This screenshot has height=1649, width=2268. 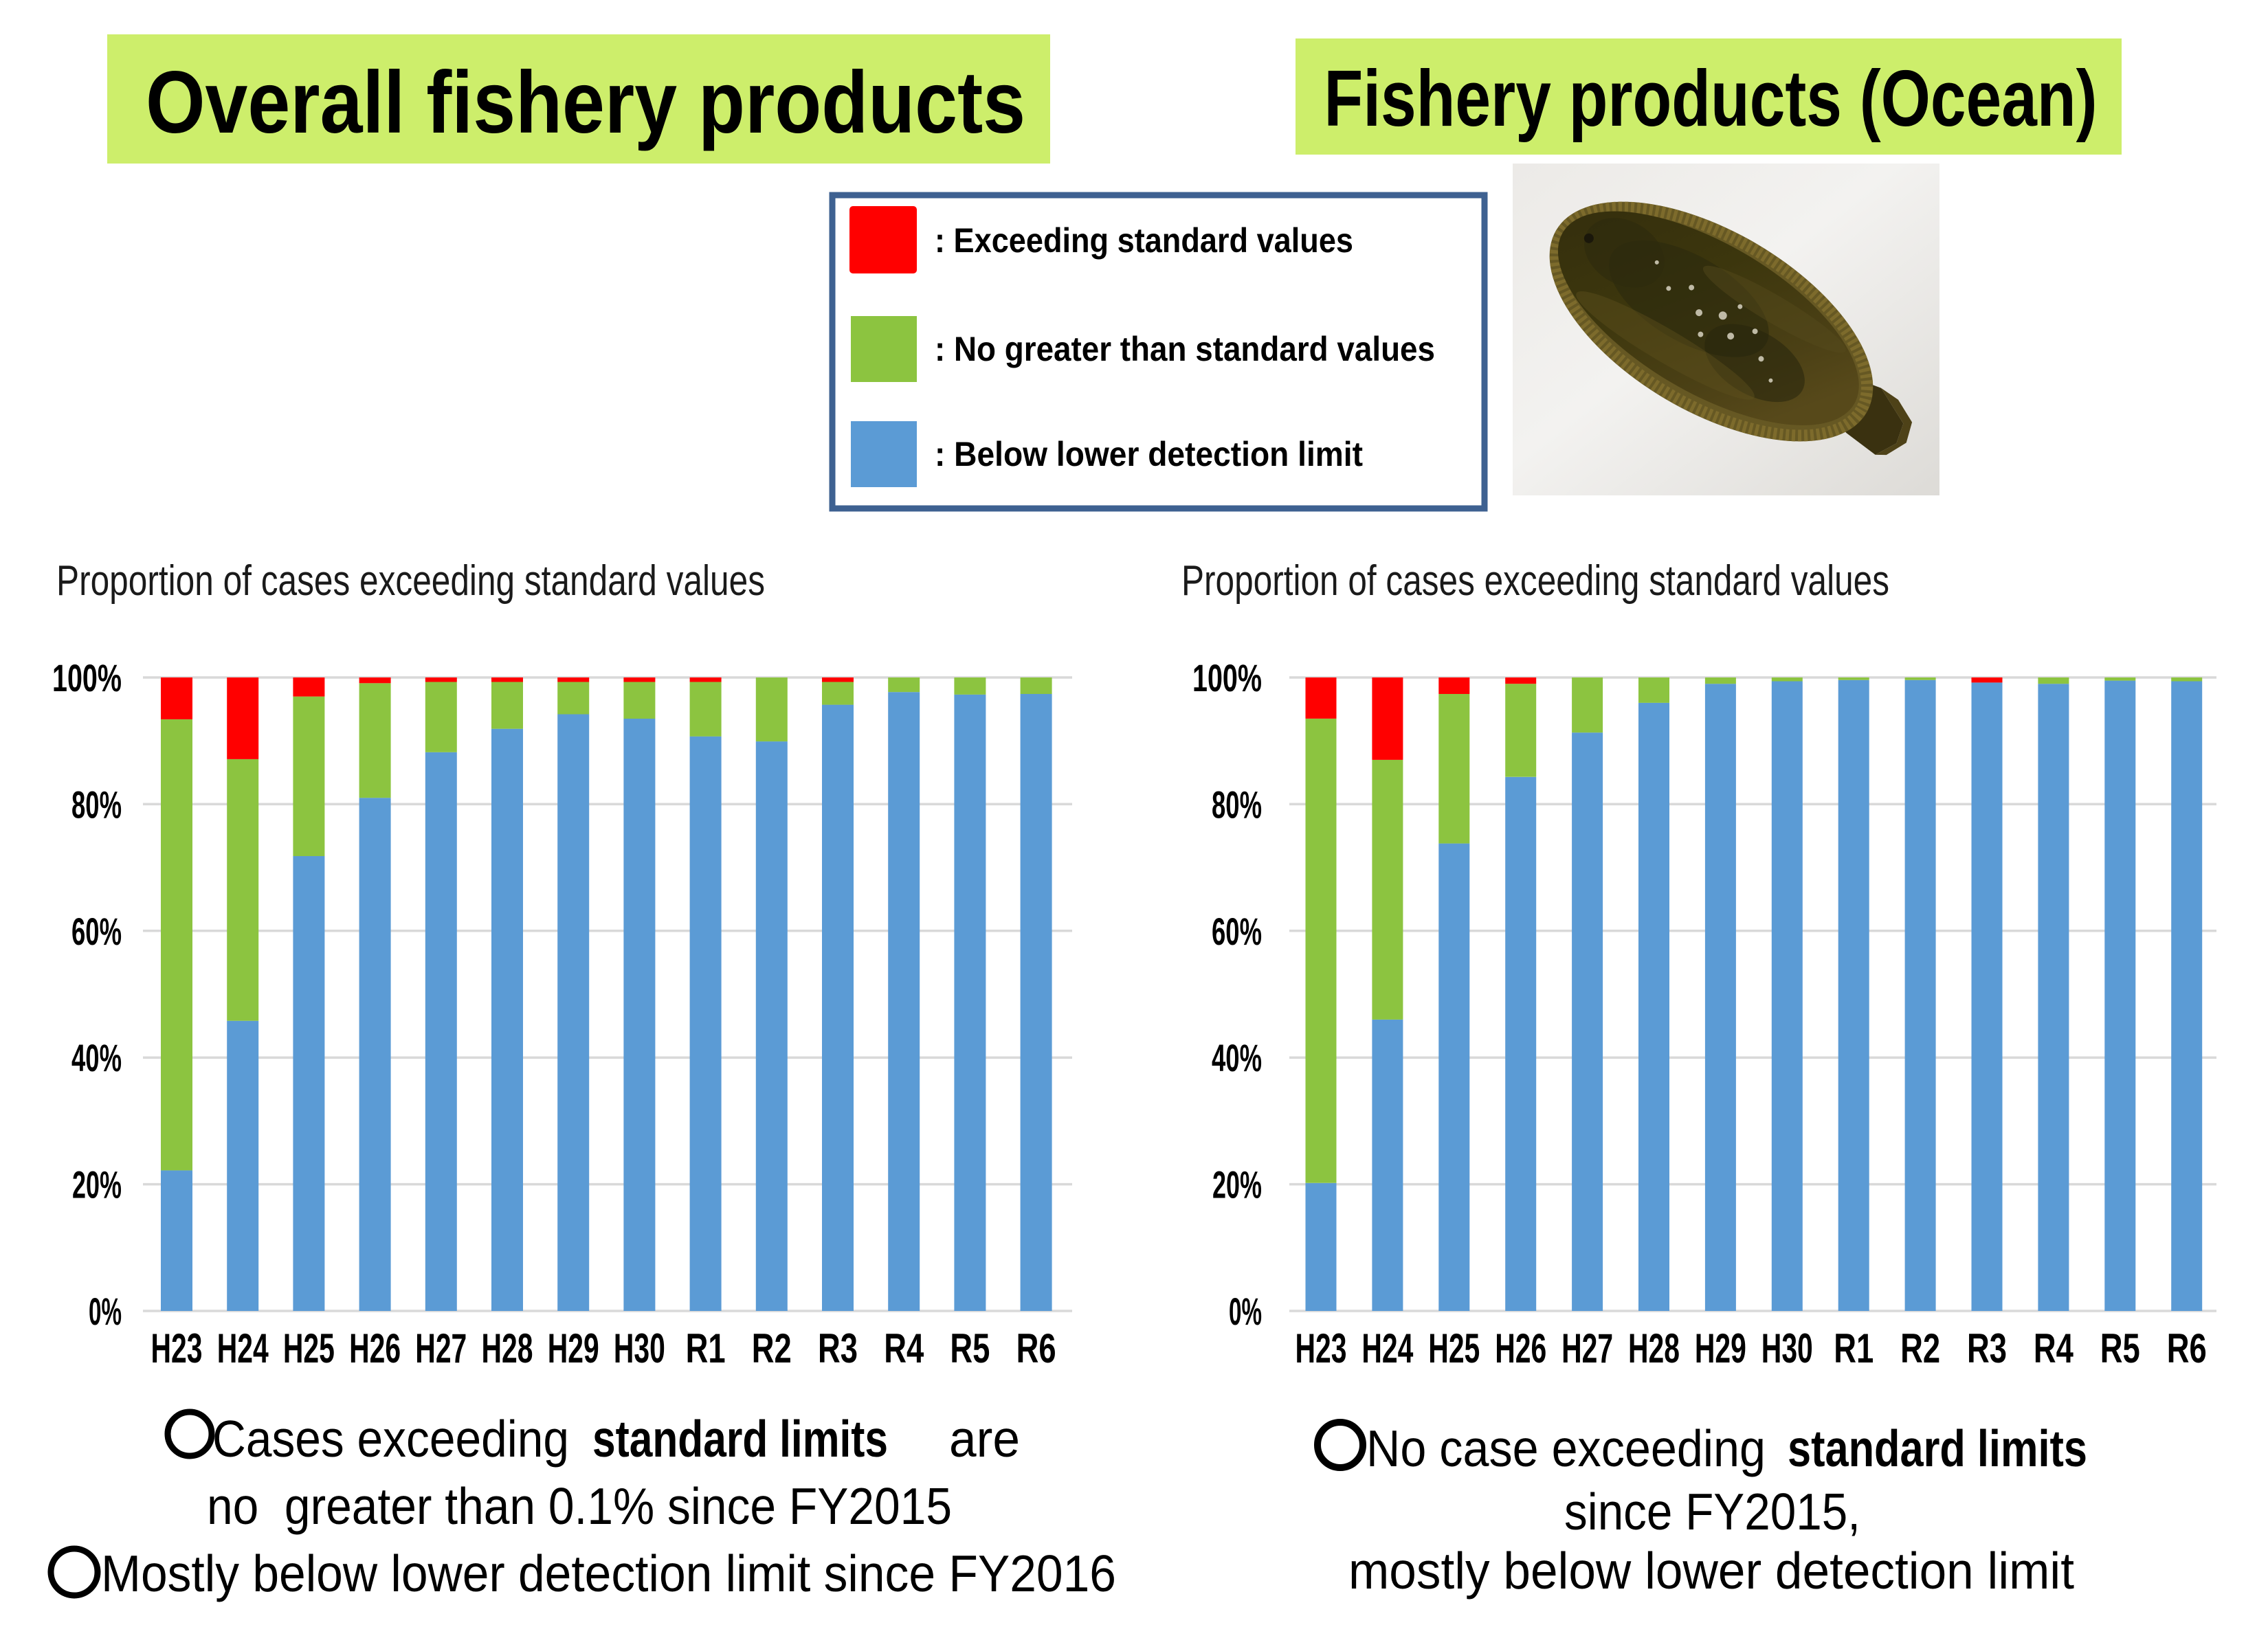 I want to click on svg-text: Fishery products (Ocean), so click(x=1711, y=99).